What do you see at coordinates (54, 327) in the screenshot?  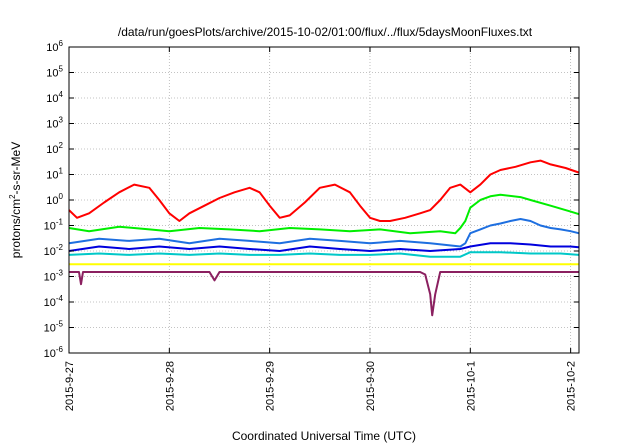 I see `y-tick-label: 10⁻⁵` at bounding box center [54, 327].